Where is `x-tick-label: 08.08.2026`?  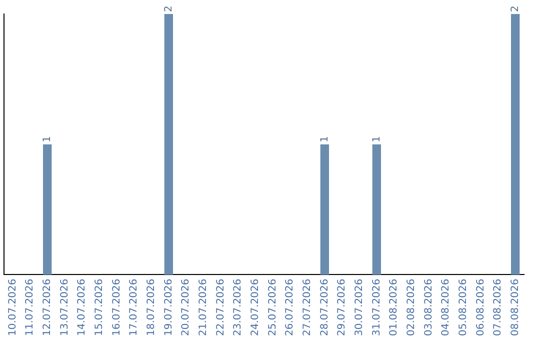 x-tick-label: 08.08.2026 is located at coordinates (515, 307).